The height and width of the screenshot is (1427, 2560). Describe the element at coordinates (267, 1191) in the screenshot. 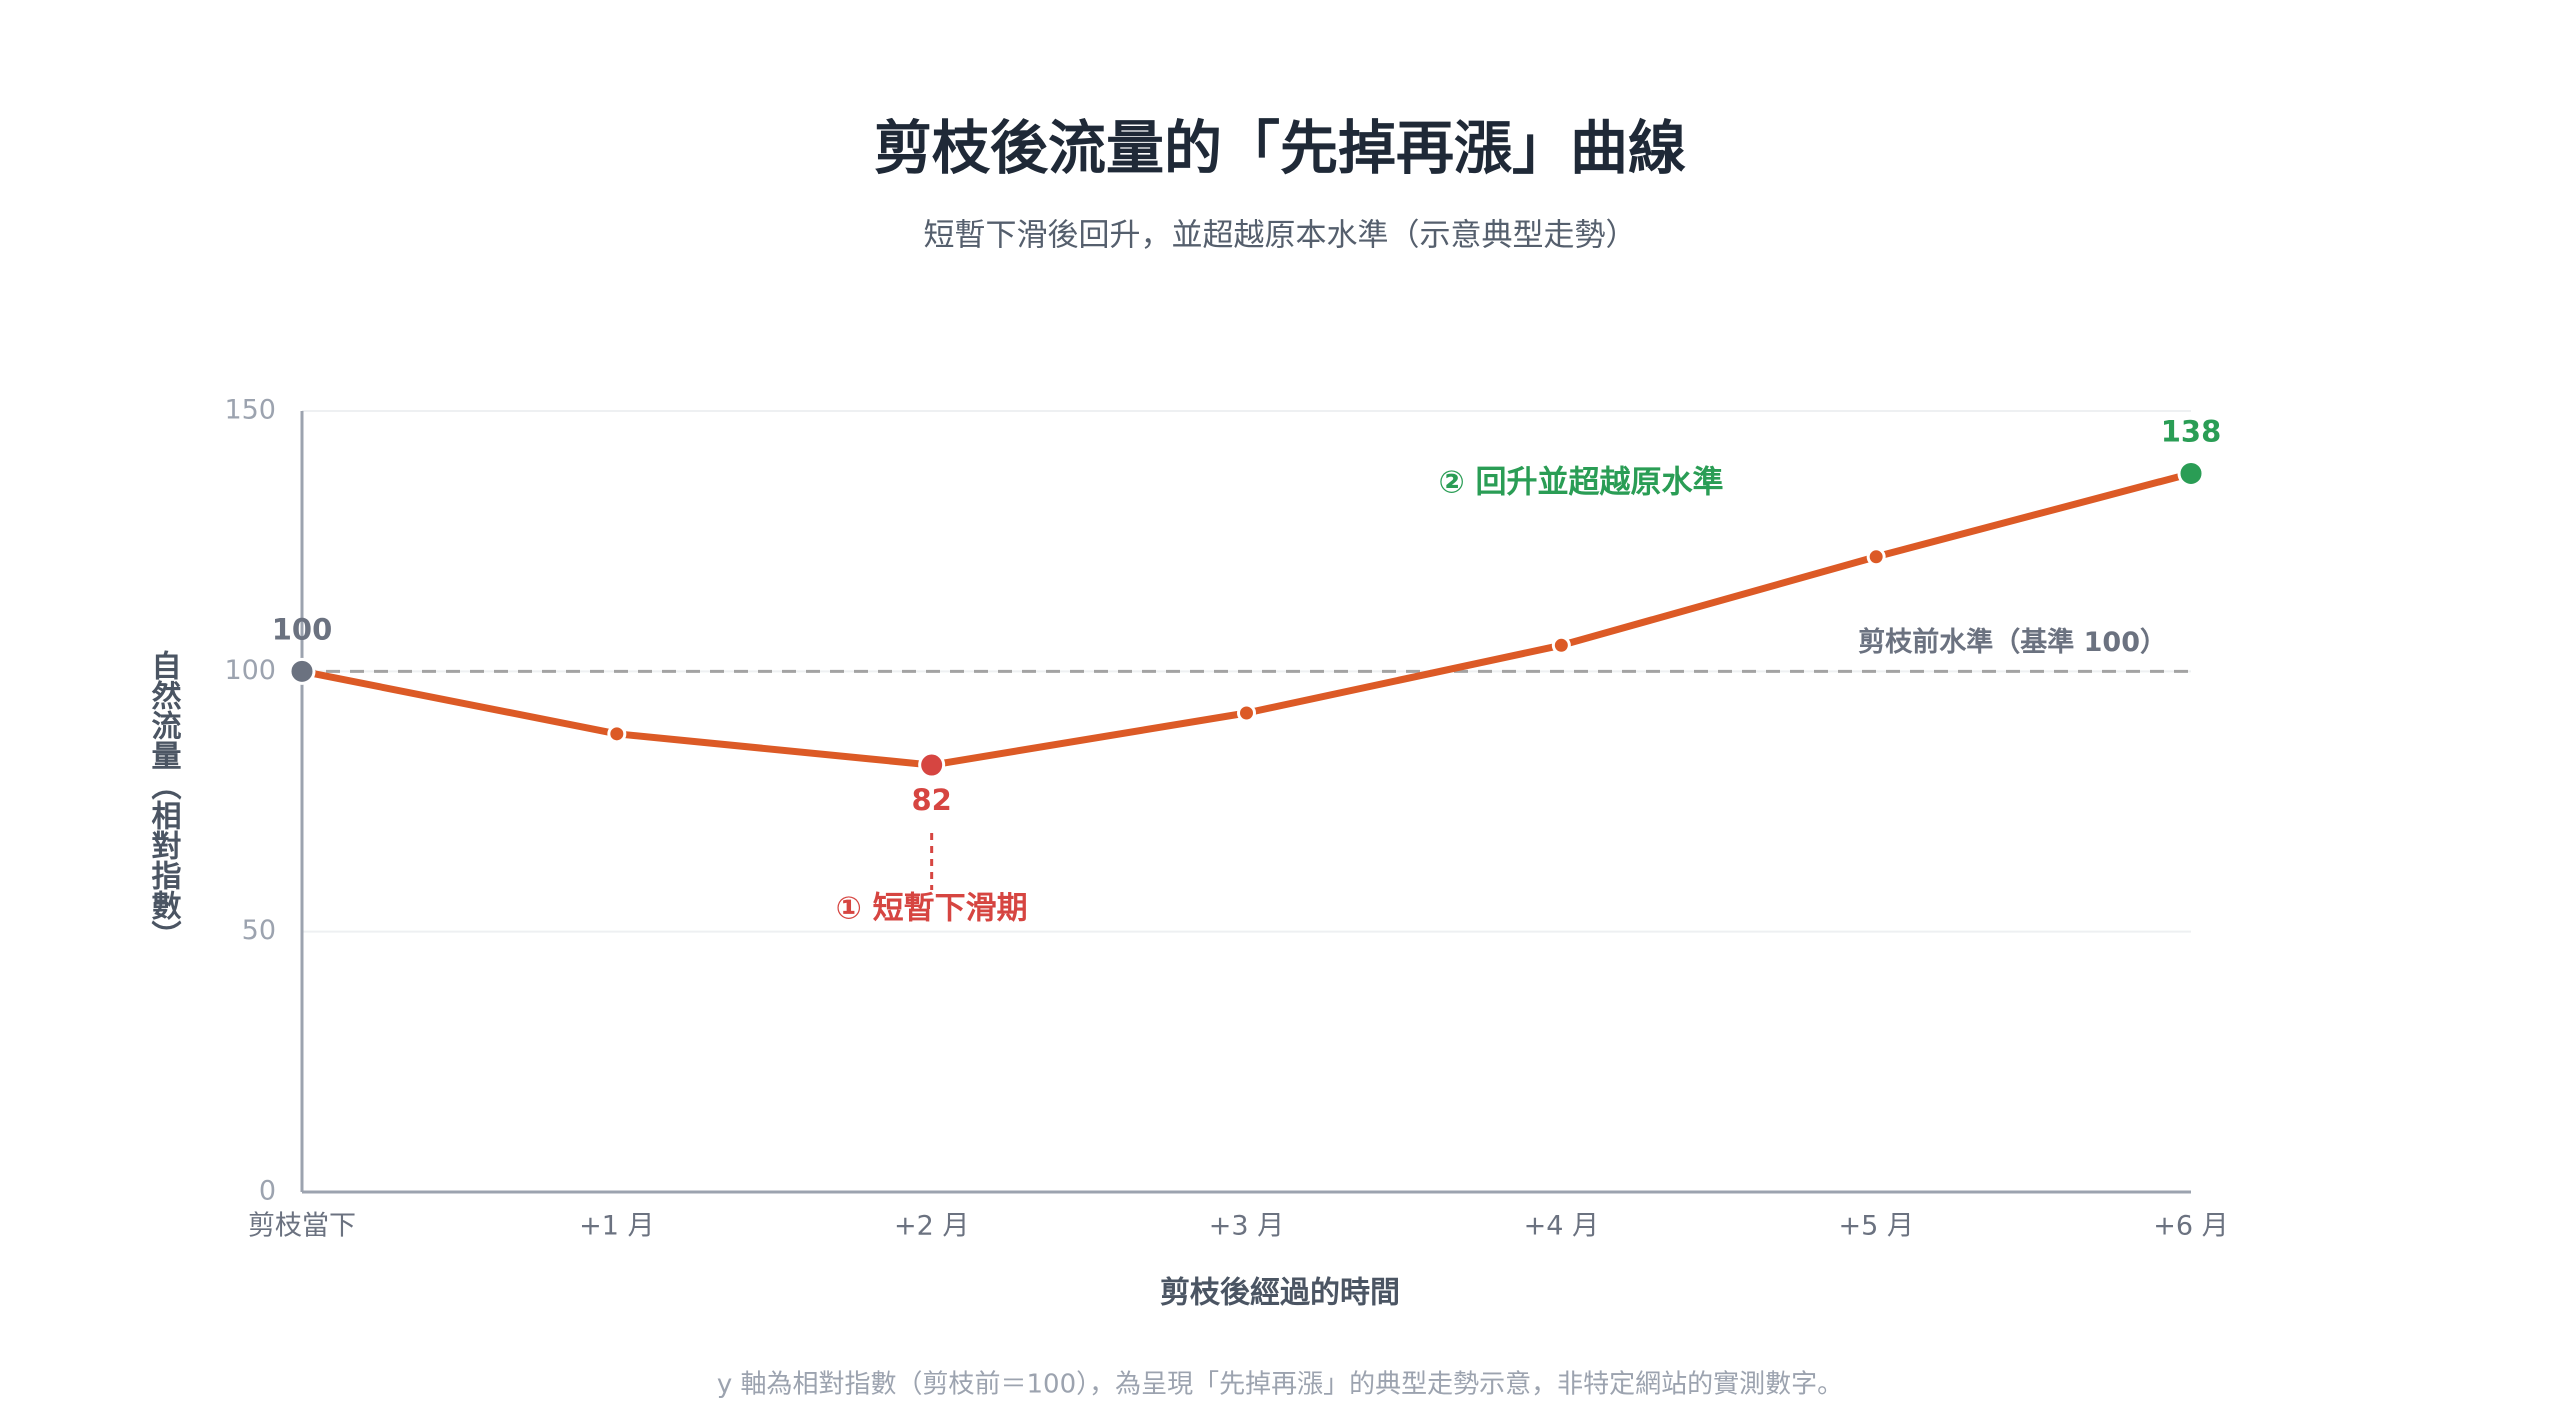

I see `y-tick-label: 0` at that location.